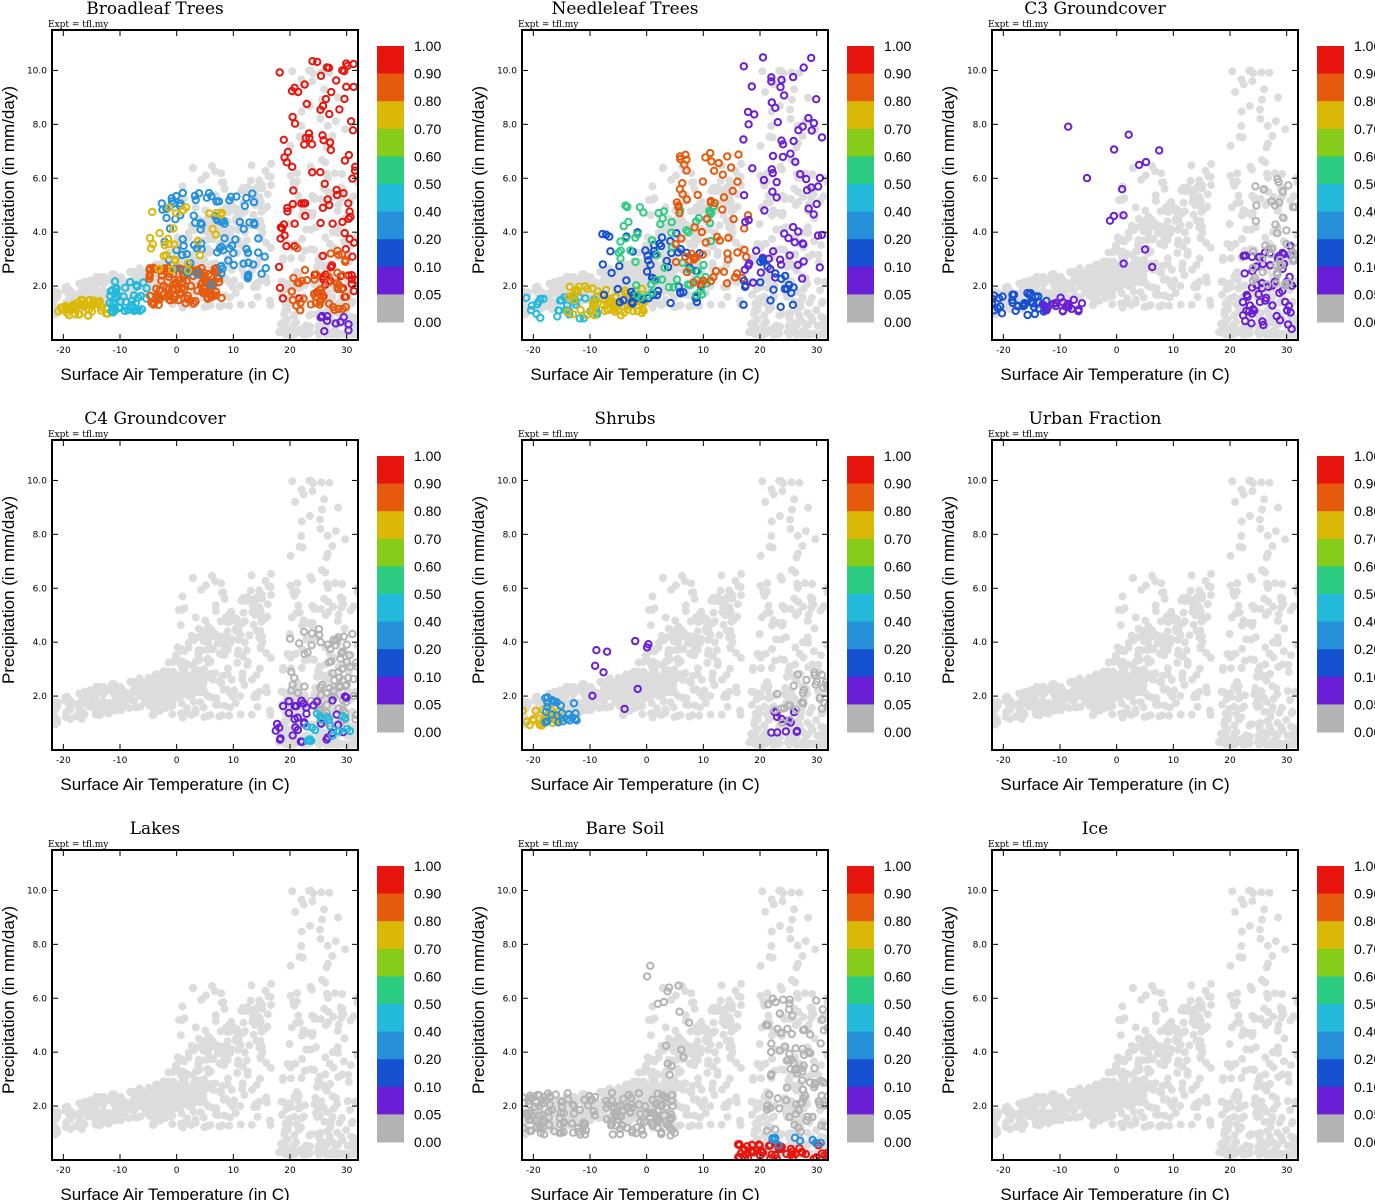 Image resolution: width=1375 pixels, height=1200 pixels. Describe the element at coordinates (155, 419) in the screenshot. I see `panel-title: C4 Groundcover` at that location.